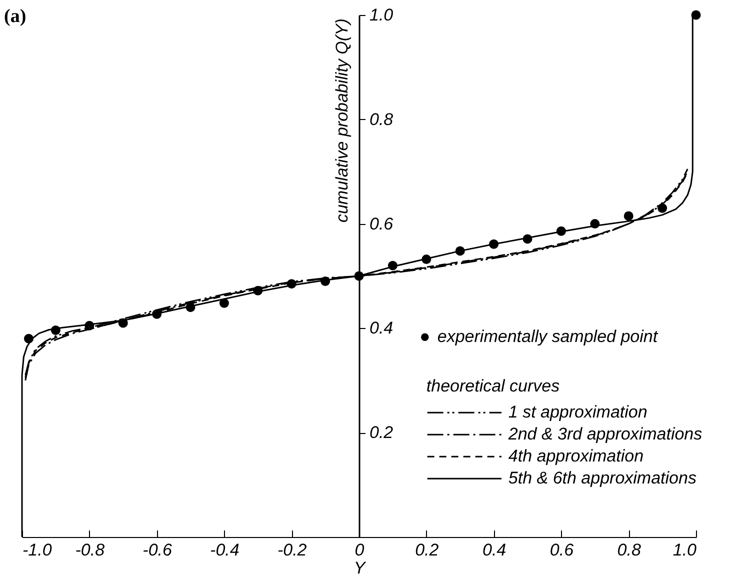  I want to click on x-tick-label: -0.4, so click(225, 550).